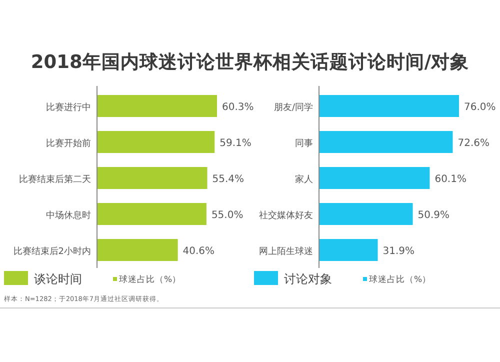  I want to click on data-label: 55.0%, so click(227, 215).